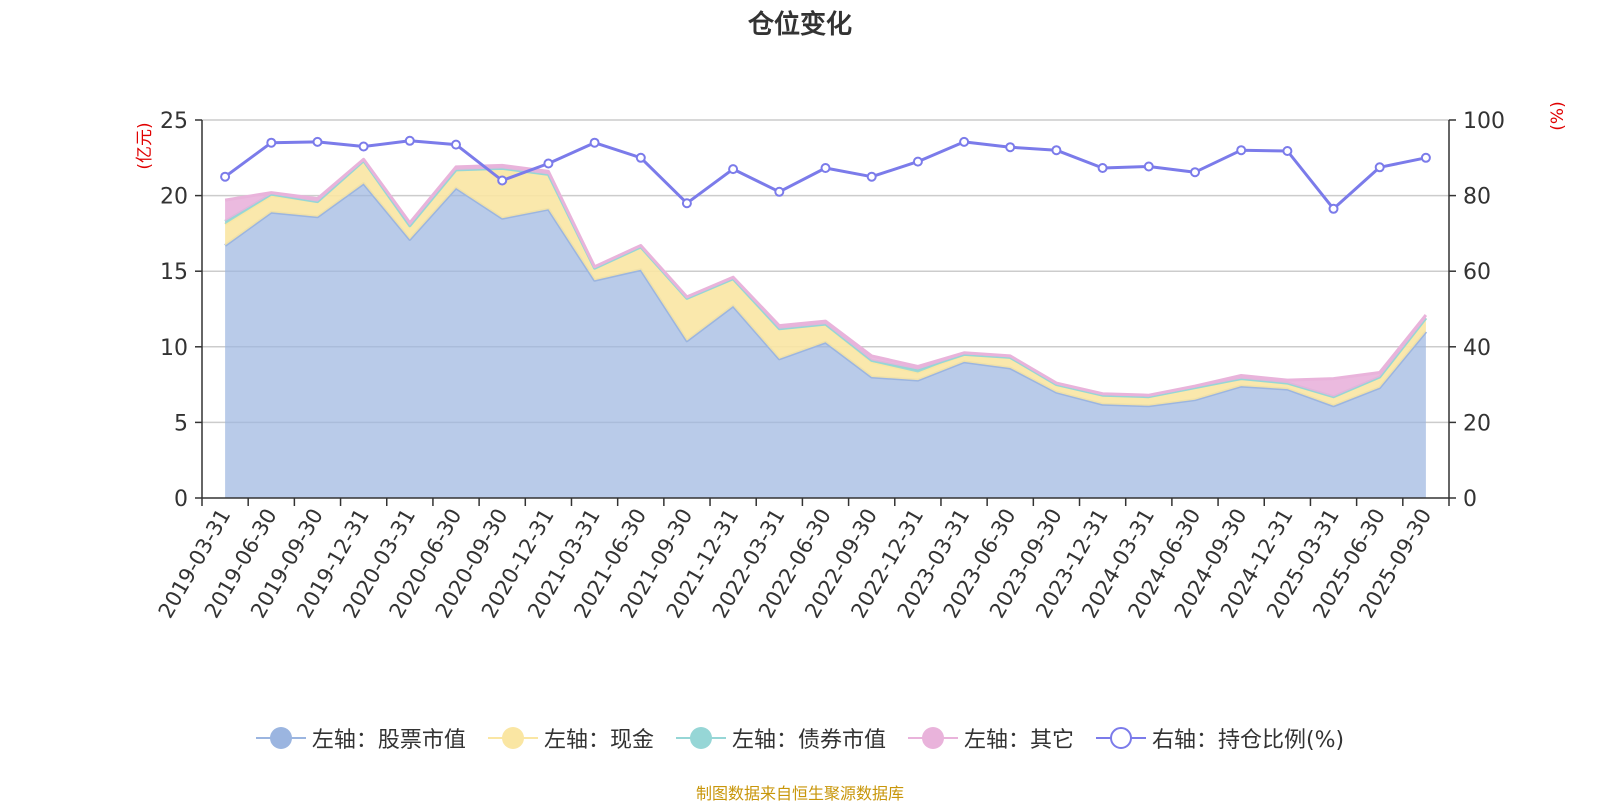 The height and width of the screenshot is (804, 1600). I want to click on legend-item-ratio: 右轴：持仓比例(%), so click(1220, 738).